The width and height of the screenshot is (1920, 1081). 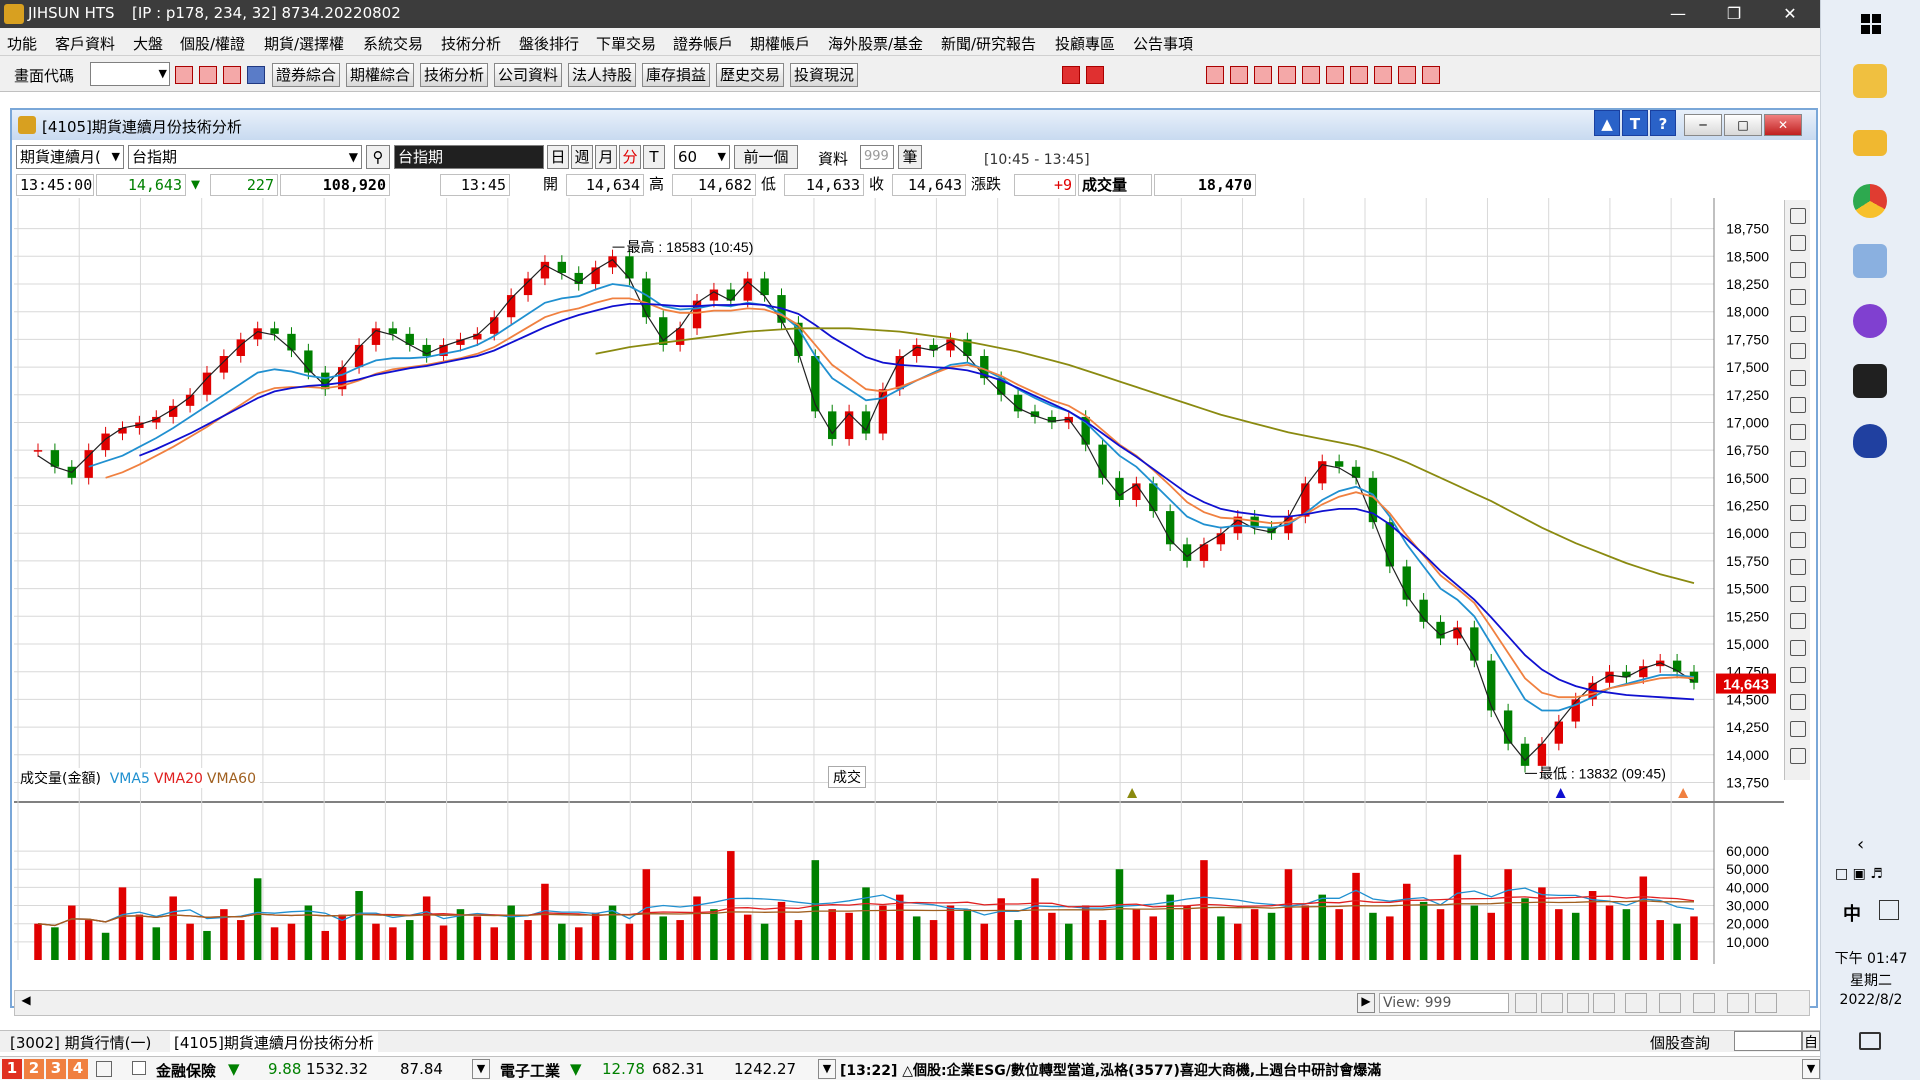 What do you see at coordinates (1678, 13) in the screenshot?
I see `minimize-icon: —` at bounding box center [1678, 13].